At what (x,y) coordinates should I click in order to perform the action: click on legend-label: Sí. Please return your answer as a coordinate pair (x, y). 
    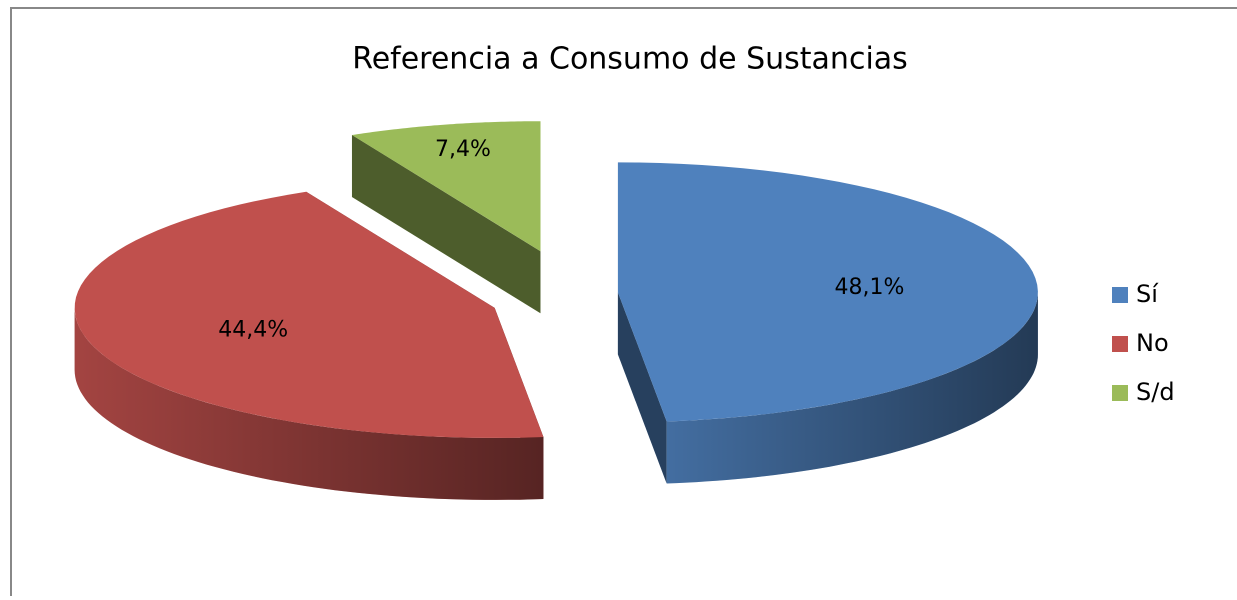
    Looking at the image, I should click on (1147, 294).